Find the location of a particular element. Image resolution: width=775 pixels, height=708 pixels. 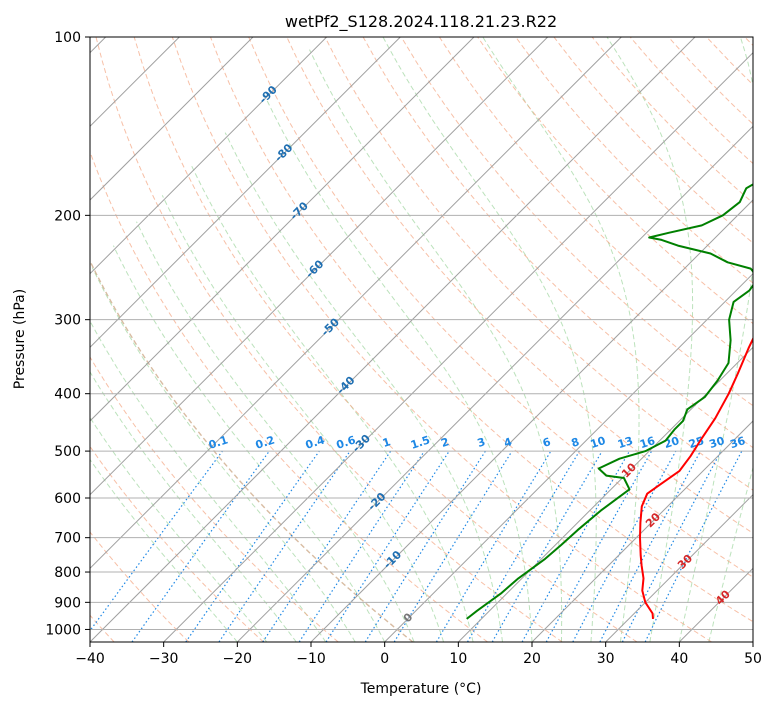

mixing-ratio-label: 10 is located at coordinates (598, 442).